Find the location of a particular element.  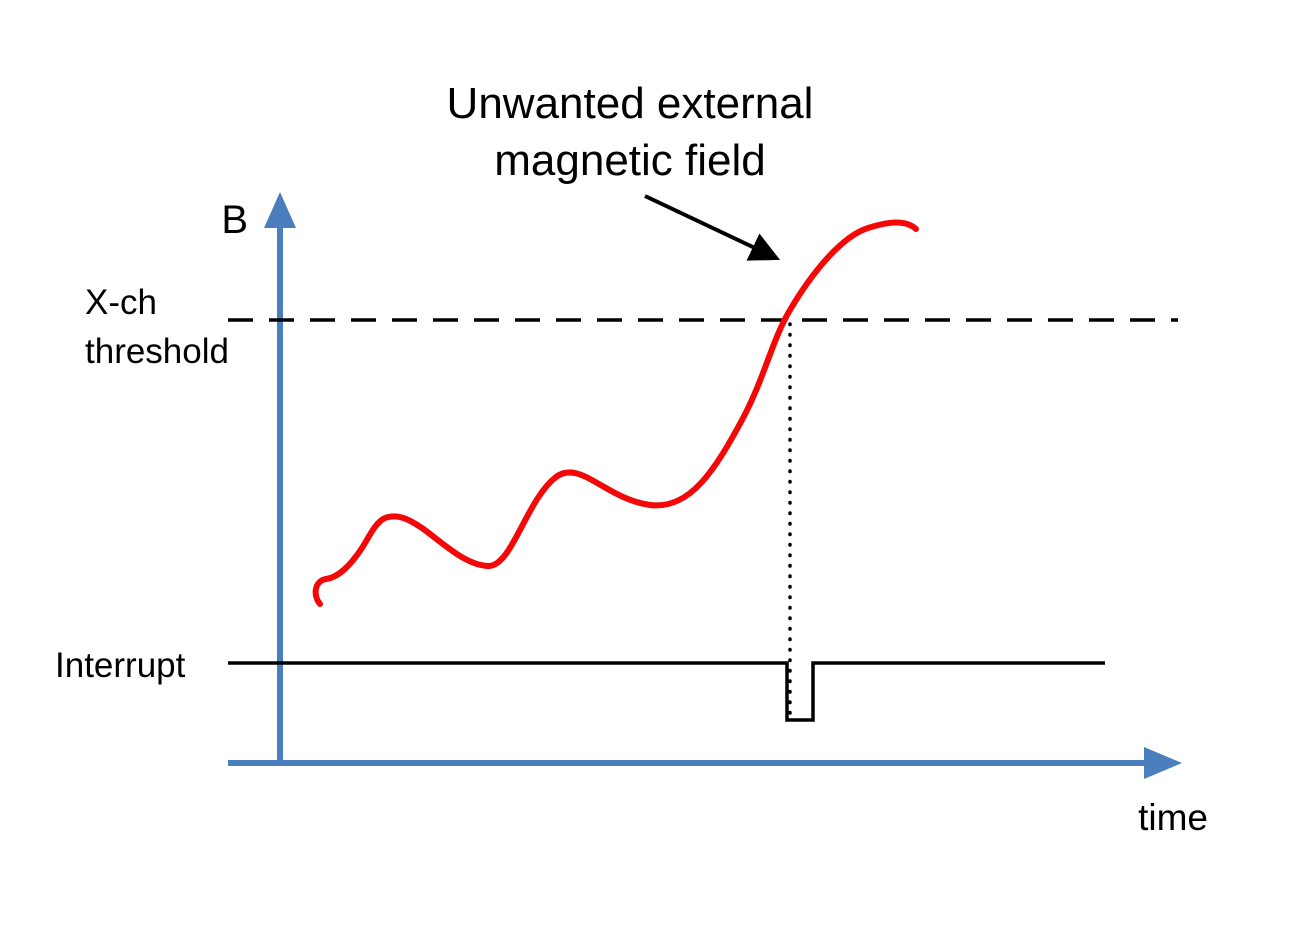

interrupt-signal-line is located at coordinates (666, 691).